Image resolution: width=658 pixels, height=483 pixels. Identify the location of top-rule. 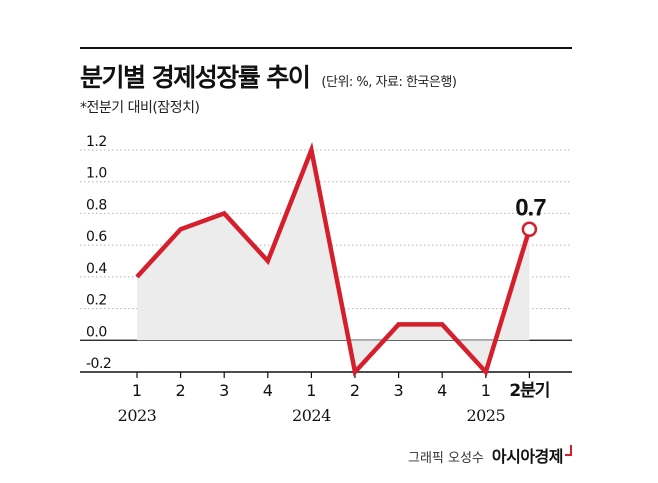
(326, 48).